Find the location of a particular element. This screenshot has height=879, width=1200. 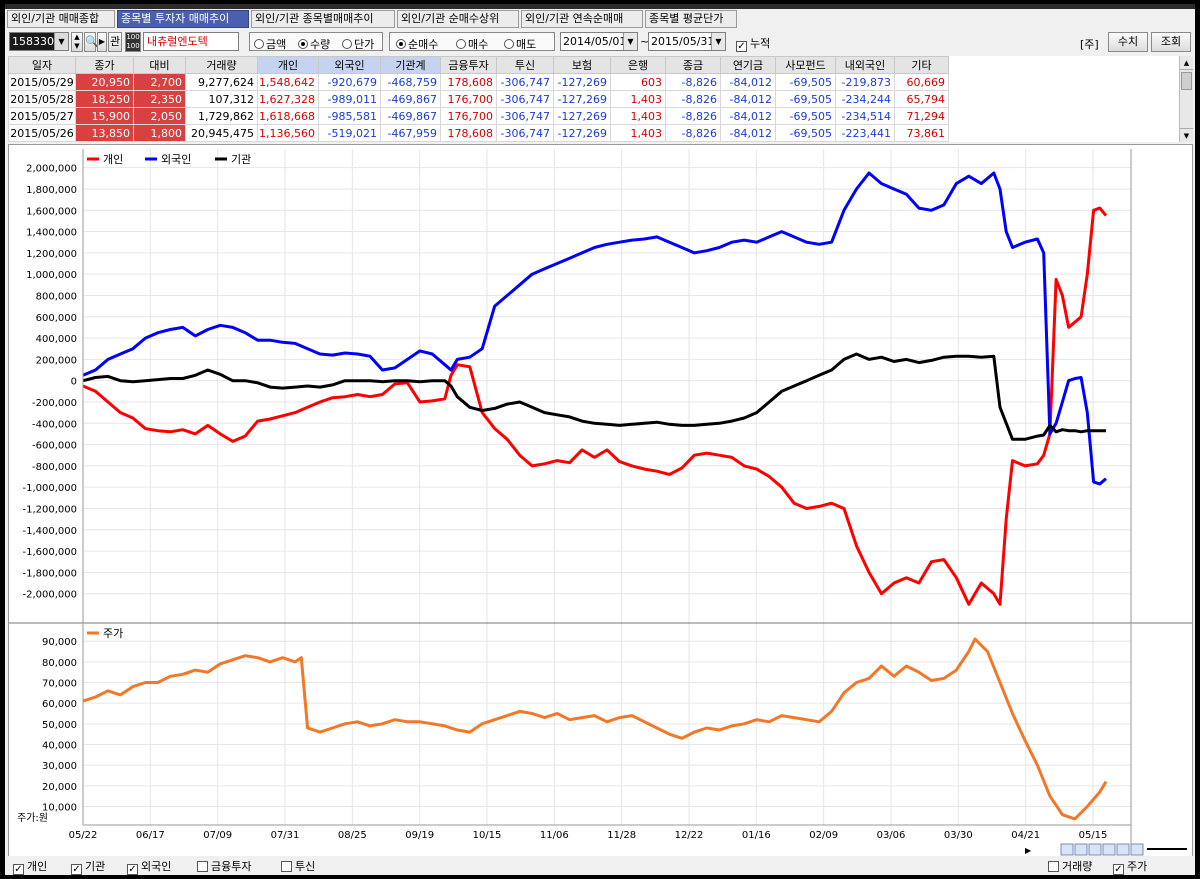

column-header: 개인 is located at coordinates (288, 65).